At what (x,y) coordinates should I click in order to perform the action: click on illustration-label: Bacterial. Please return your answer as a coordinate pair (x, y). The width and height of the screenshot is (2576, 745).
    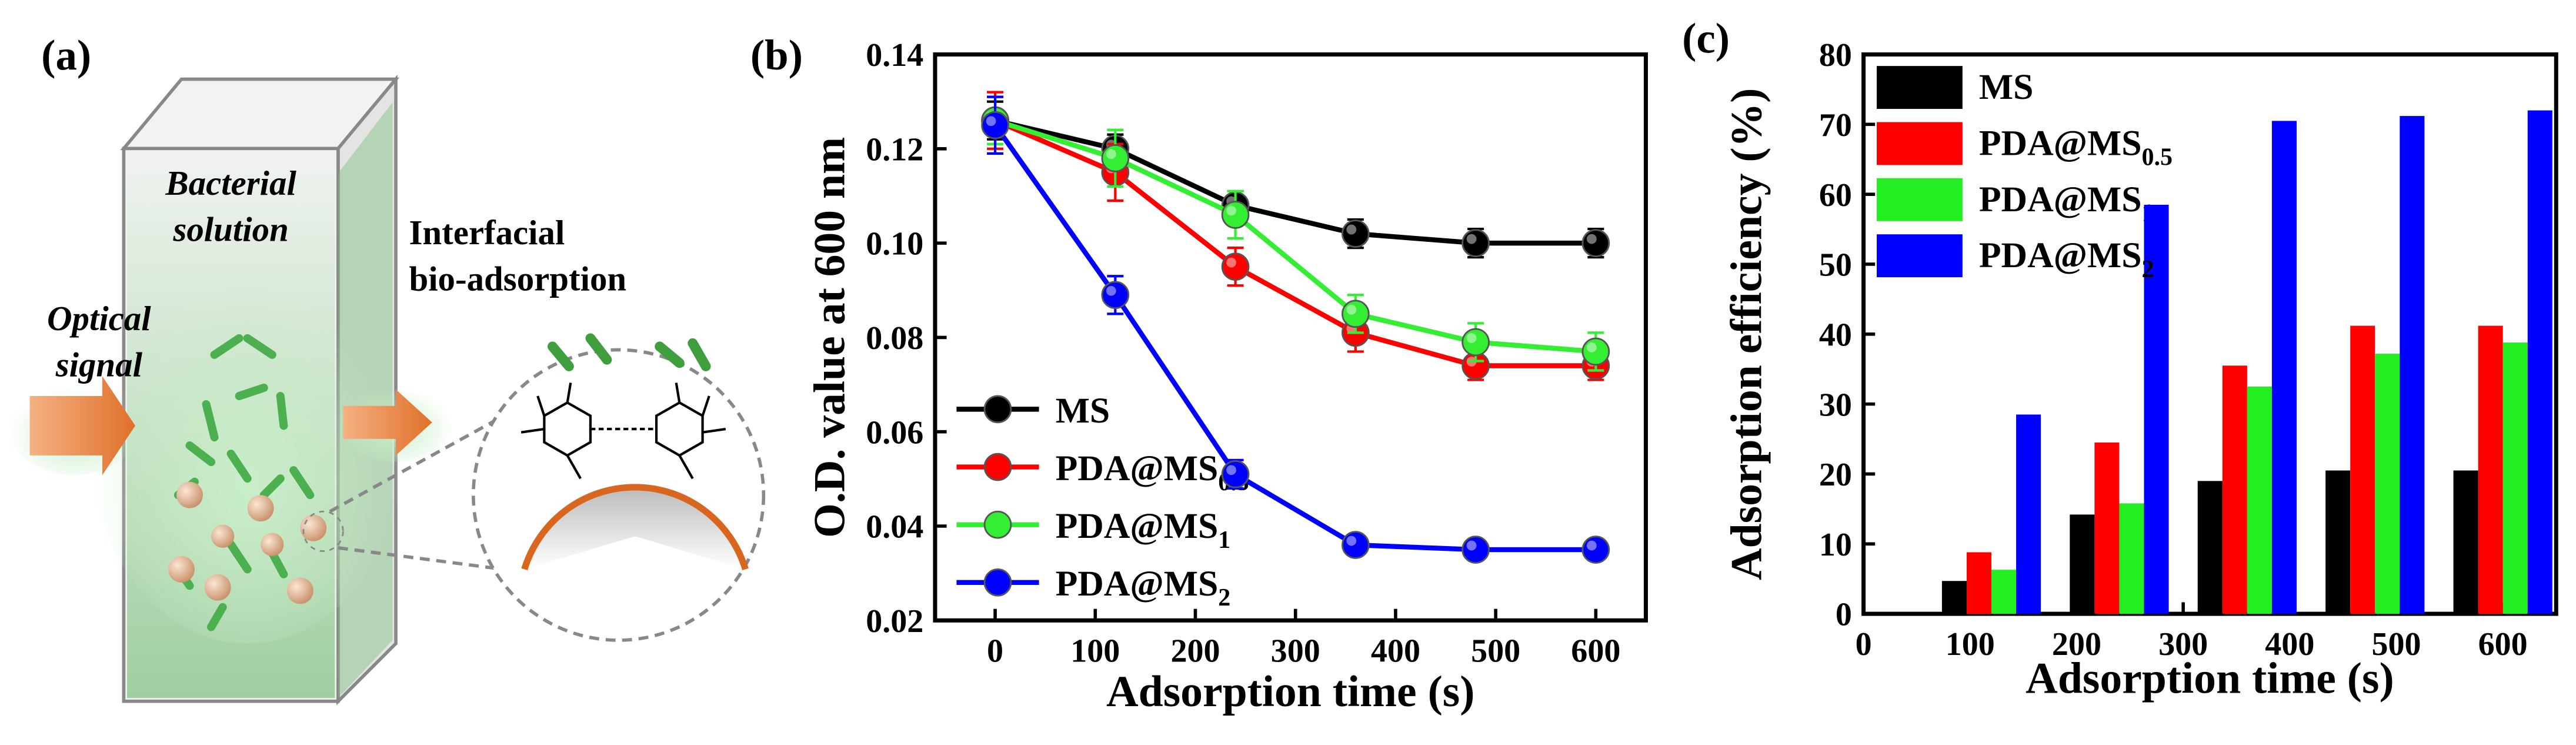
    Looking at the image, I should click on (230, 183).